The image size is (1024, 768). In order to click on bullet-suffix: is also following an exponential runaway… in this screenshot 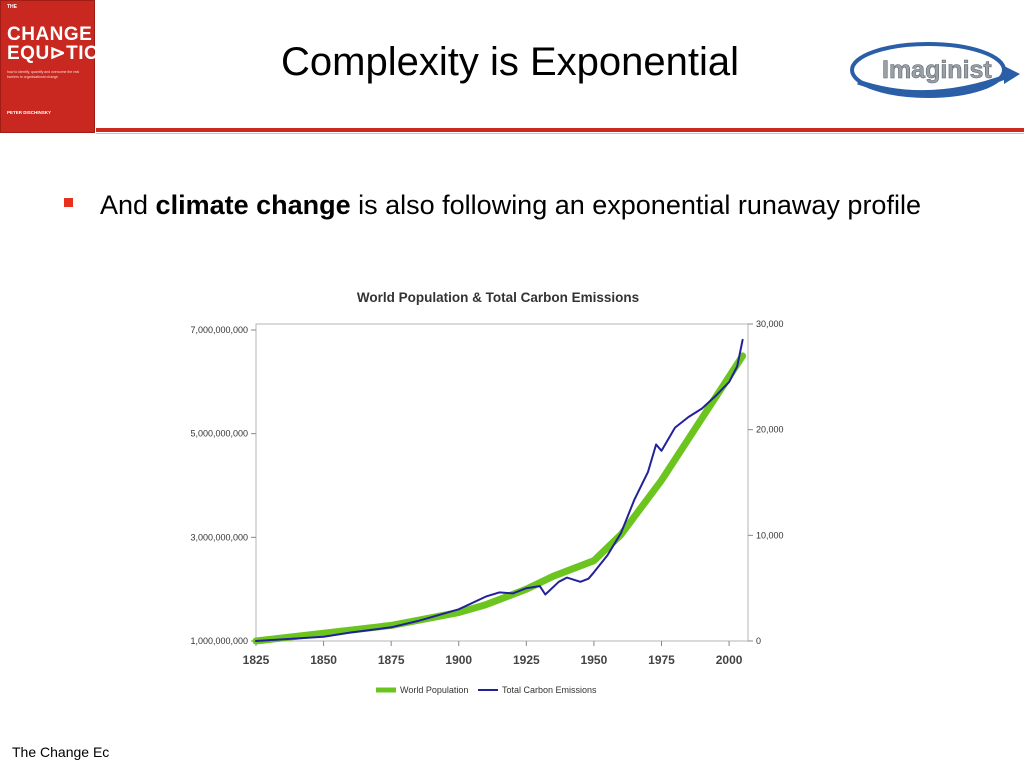, I will do `click(635, 205)`.